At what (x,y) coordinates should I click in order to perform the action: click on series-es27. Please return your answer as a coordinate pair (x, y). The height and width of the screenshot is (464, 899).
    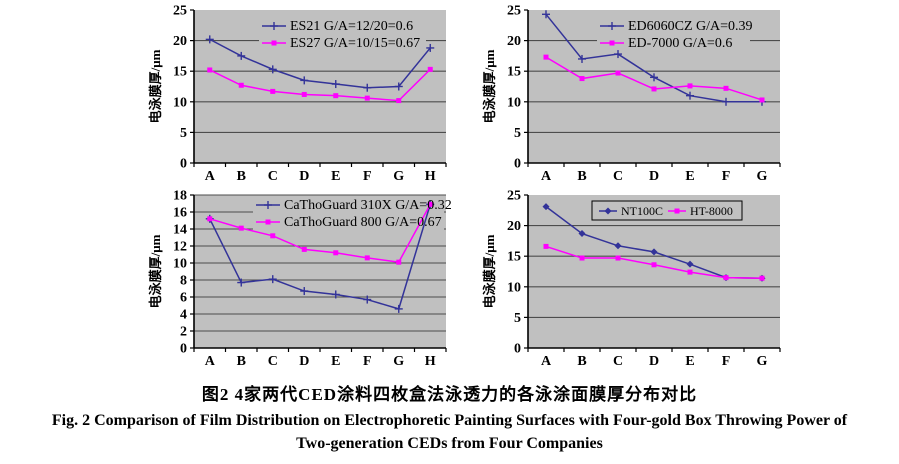
    Looking at the image, I should click on (320, 85).